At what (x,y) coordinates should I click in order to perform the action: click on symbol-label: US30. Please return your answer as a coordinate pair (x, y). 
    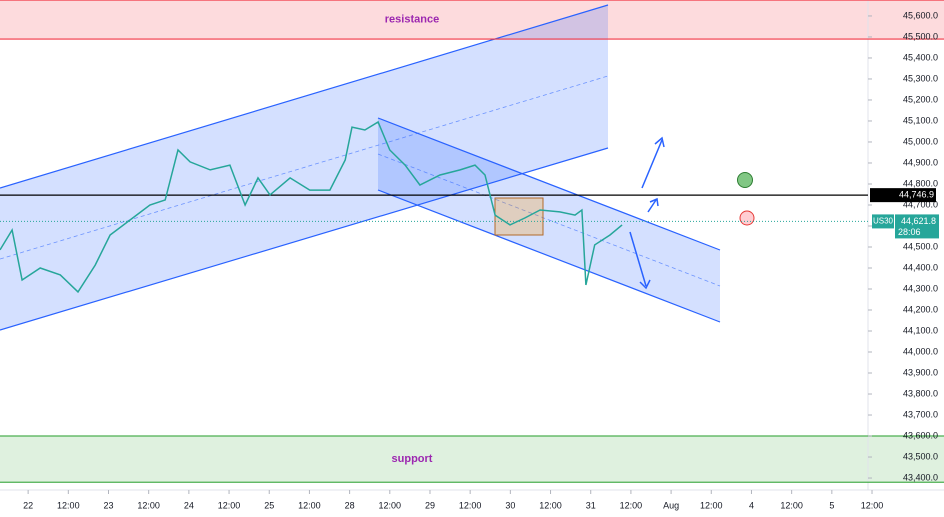
    Looking at the image, I should click on (883, 221).